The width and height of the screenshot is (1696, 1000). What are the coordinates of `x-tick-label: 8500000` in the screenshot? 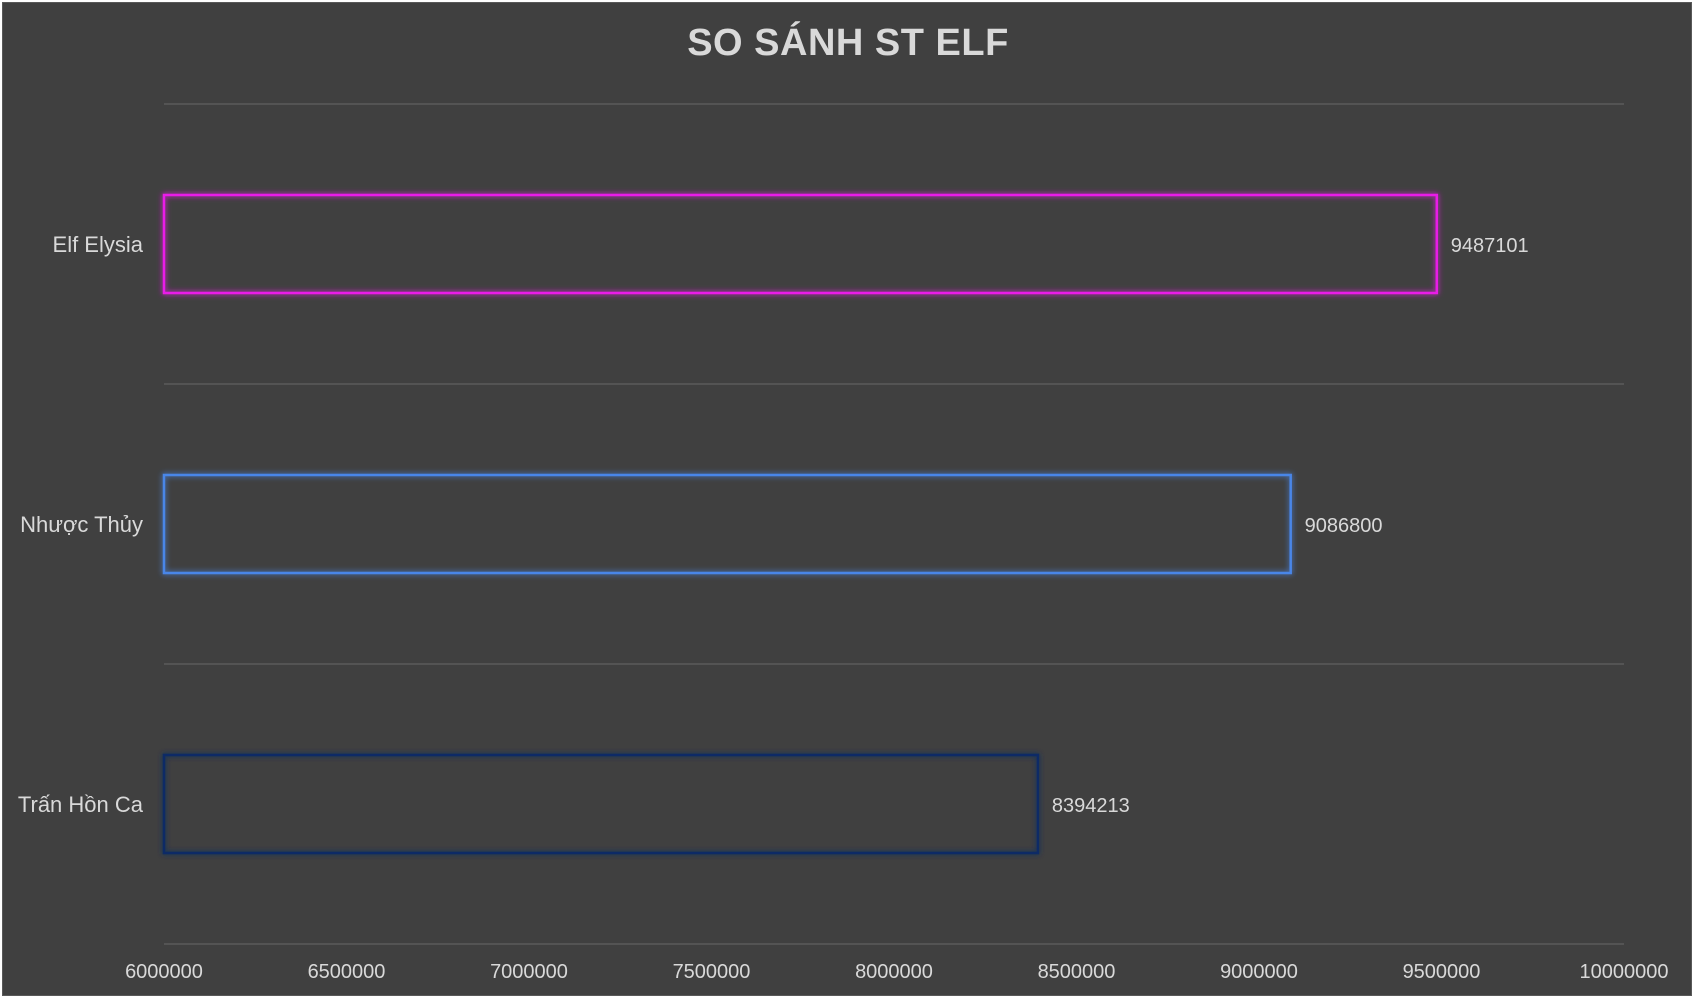 It's located at (1077, 972).